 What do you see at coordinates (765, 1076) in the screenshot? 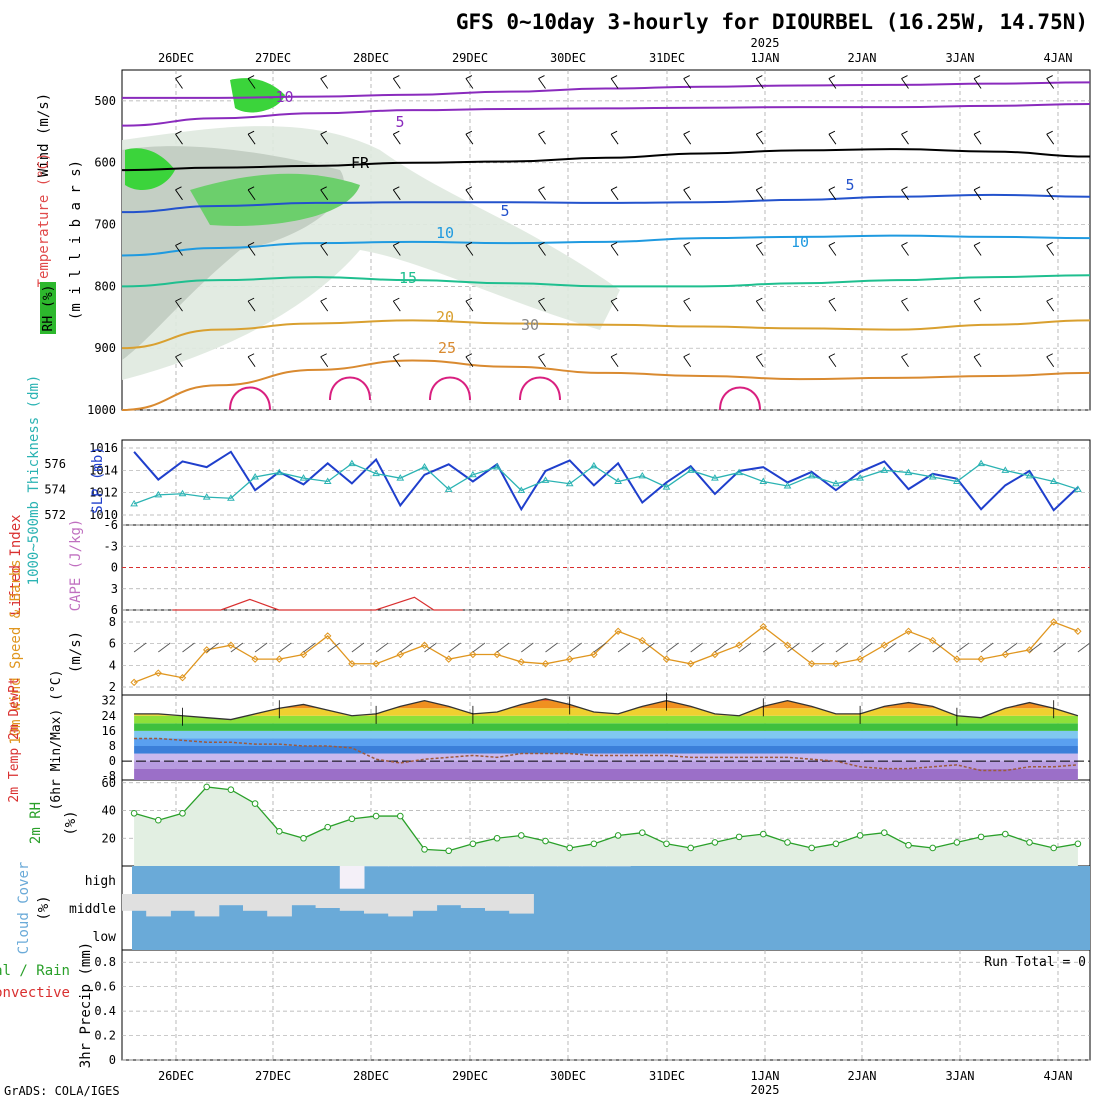
I see `bottom-date-label: 1JAN` at bounding box center [765, 1076].